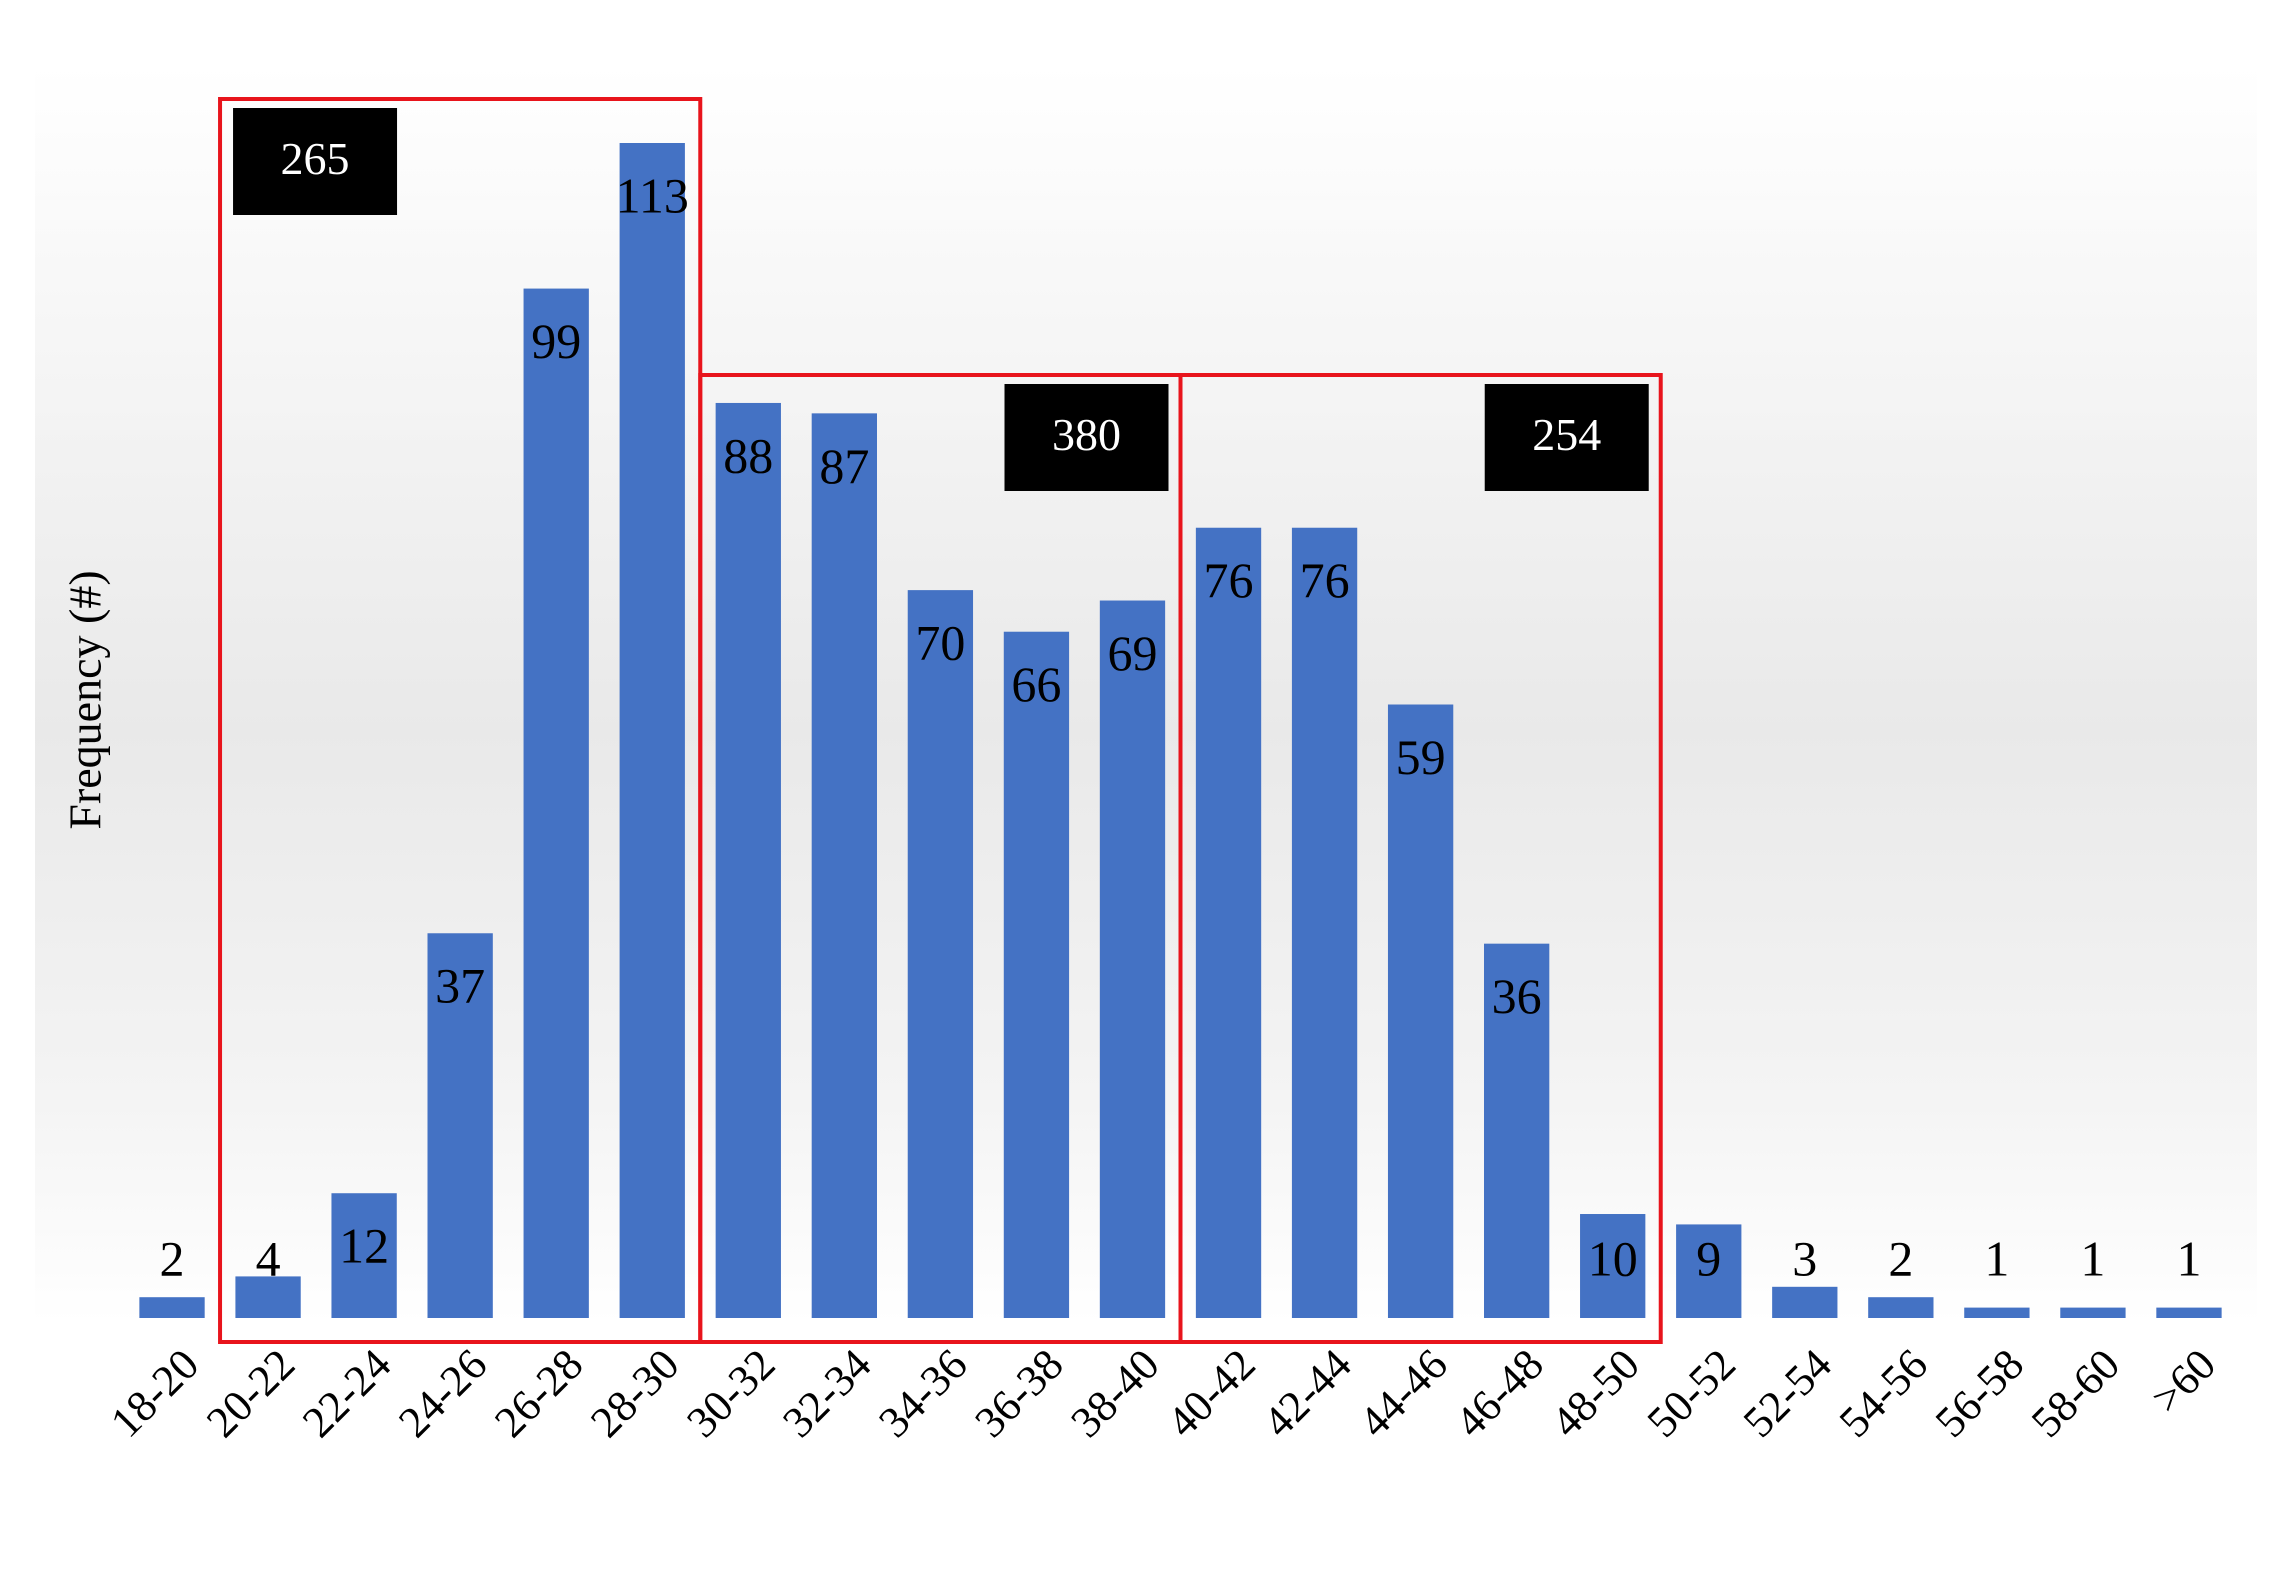 The image size is (2288, 1575). Describe the element at coordinates (1086, 434) in the screenshot. I see `group-label: 380` at that location.